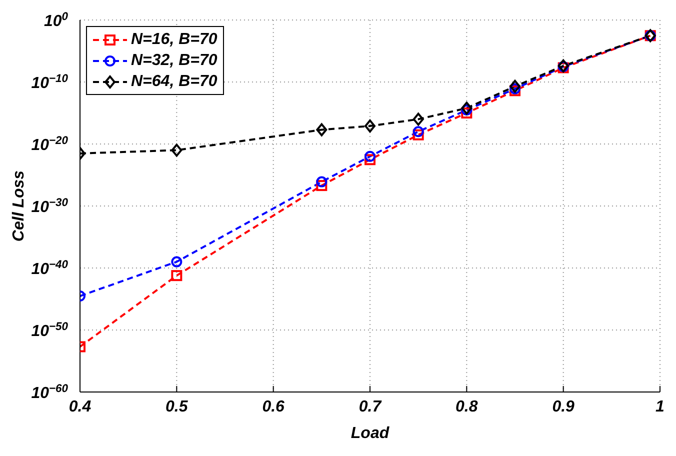  I want to click on y-tick-label: 10$^{0}$, so click(56, 20).